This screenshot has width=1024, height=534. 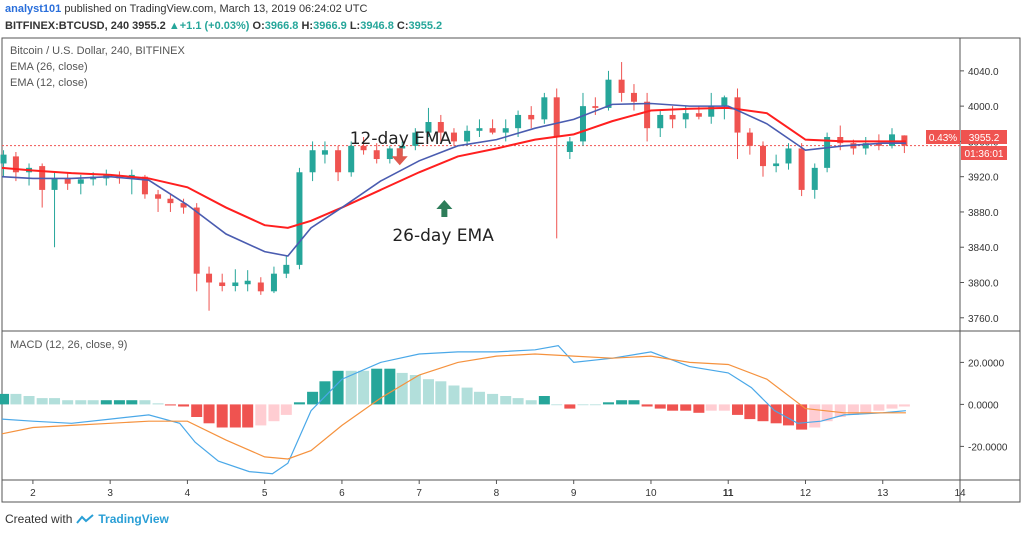 I want to click on y-tick-label: 3920.0, so click(x=983, y=178).